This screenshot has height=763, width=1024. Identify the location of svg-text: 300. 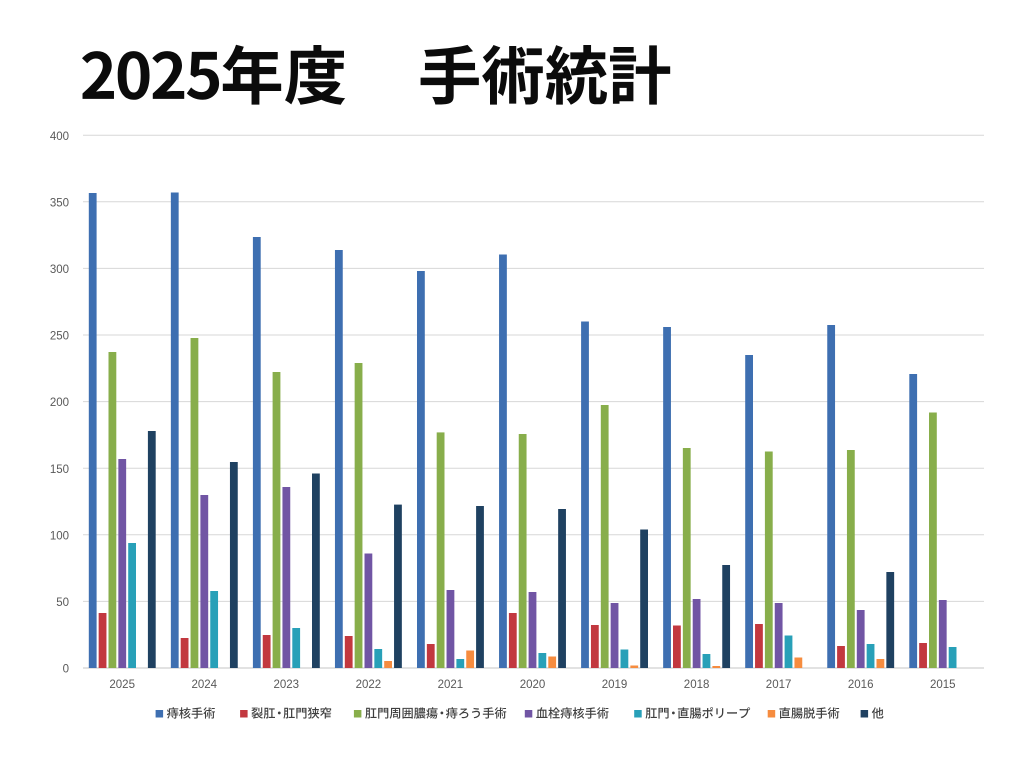
(59, 270).